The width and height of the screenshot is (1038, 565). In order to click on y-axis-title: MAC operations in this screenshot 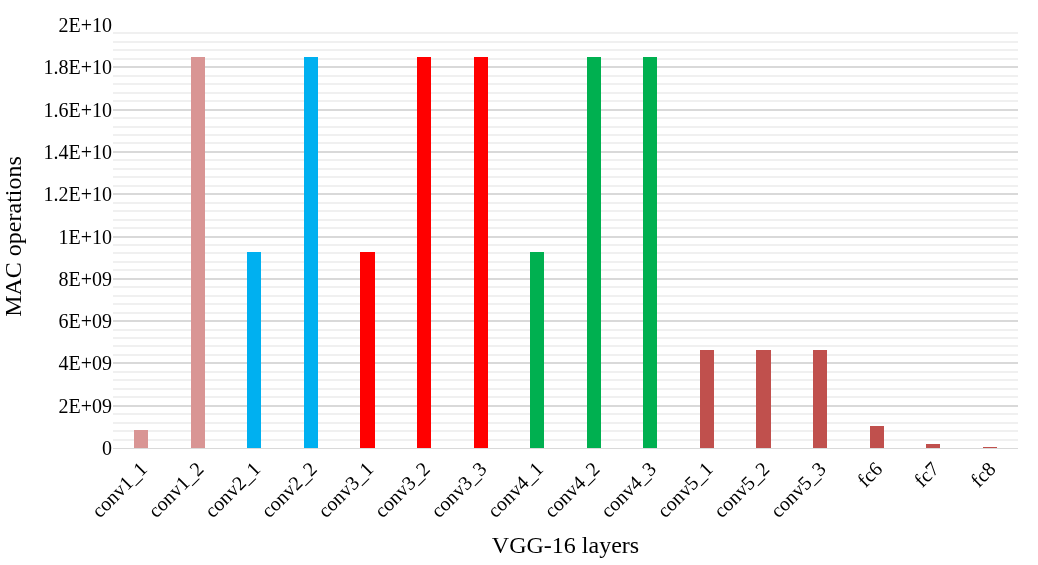, I will do `click(13, 236)`.